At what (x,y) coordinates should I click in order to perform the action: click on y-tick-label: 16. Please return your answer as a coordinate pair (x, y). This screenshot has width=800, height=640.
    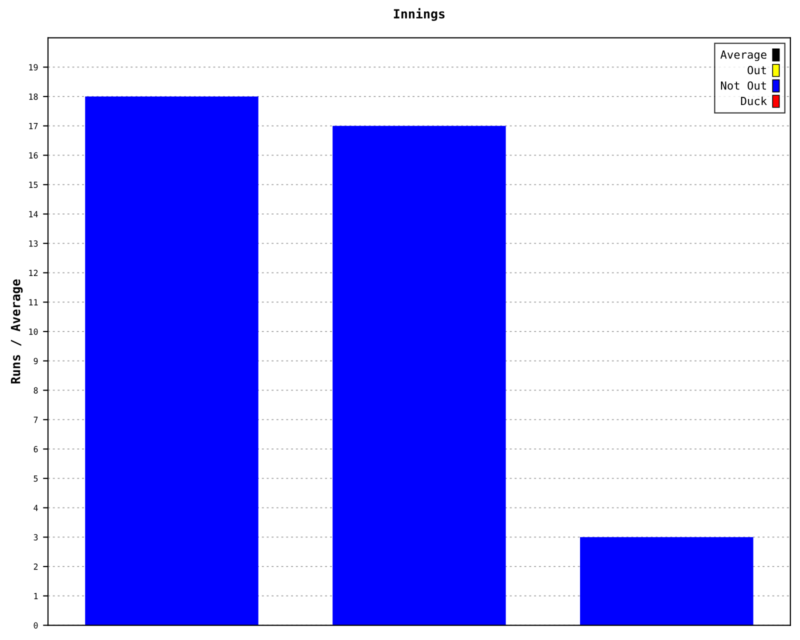
    Looking at the image, I should click on (33, 155).